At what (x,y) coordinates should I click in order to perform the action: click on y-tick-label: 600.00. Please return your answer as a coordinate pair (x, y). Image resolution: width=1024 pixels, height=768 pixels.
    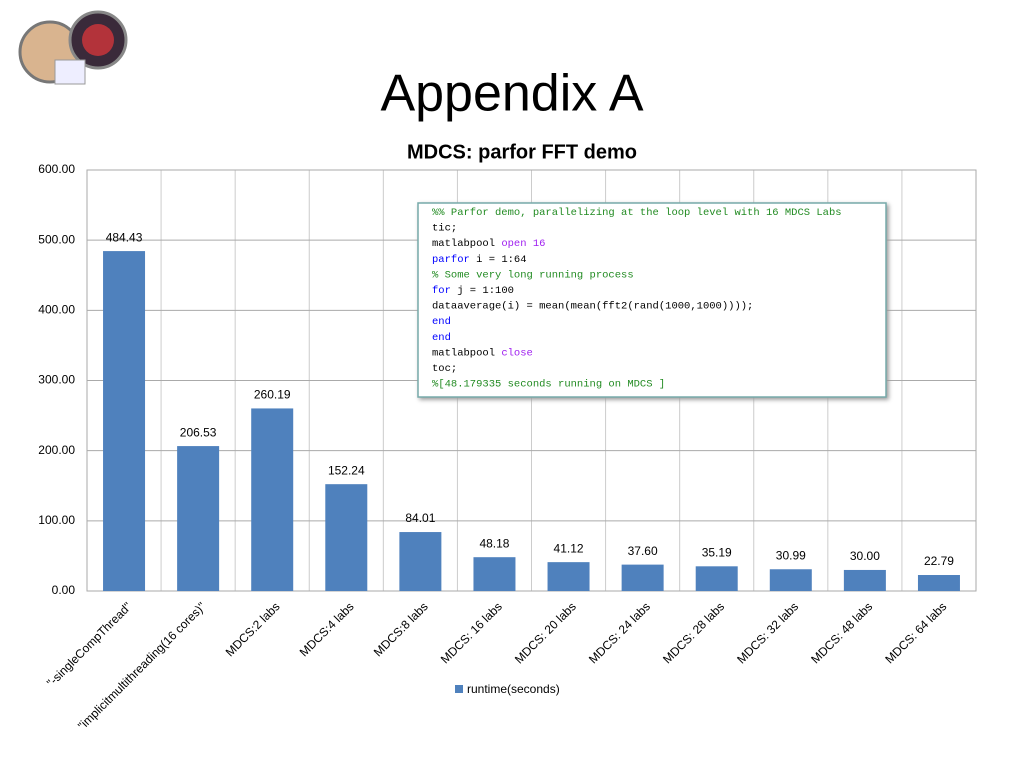
    Looking at the image, I should click on (56, 169).